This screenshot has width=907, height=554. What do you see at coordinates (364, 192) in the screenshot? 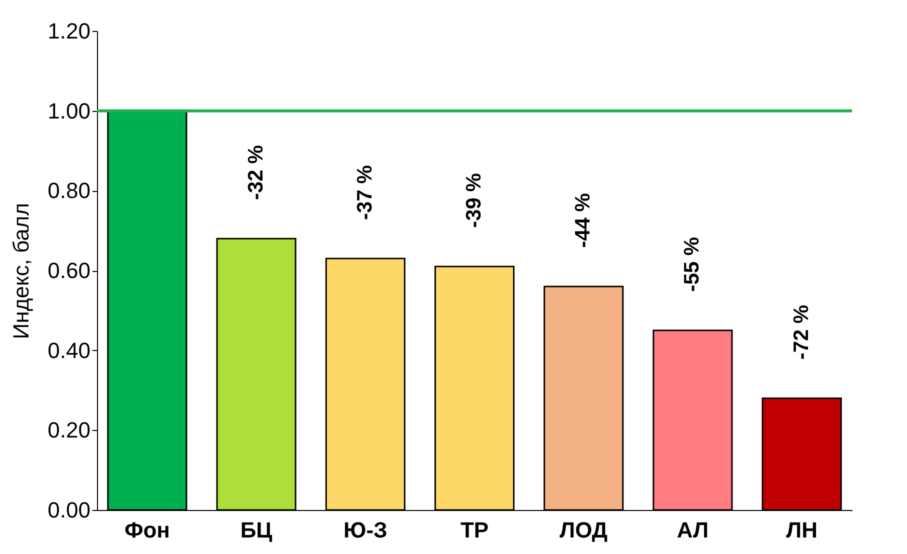
I see `annotation: -37 %` at bounding box center [364, 192].